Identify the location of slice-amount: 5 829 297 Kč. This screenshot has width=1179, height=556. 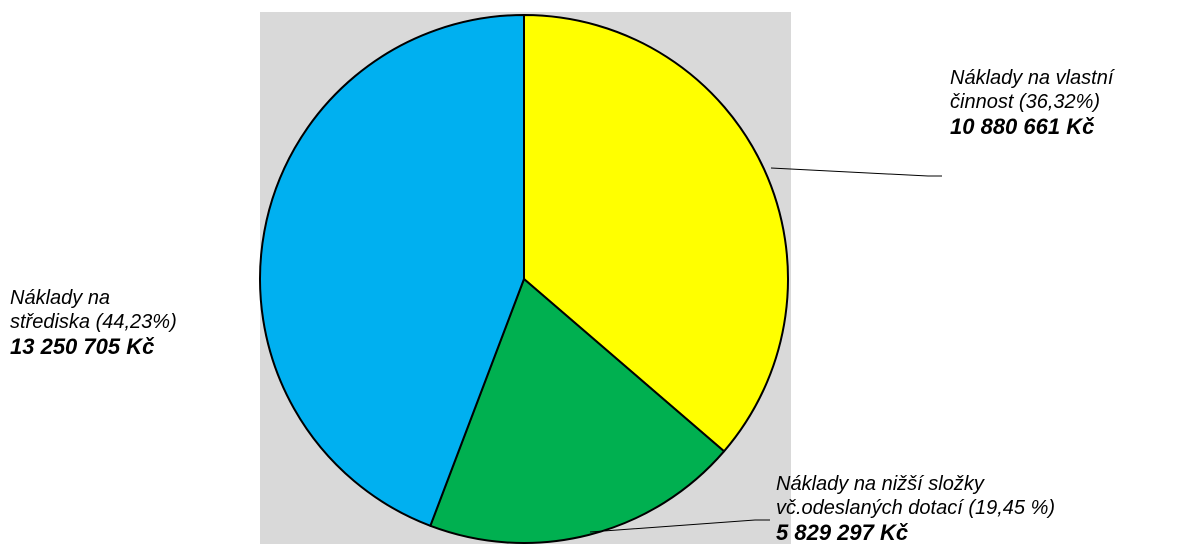
(842, 532).